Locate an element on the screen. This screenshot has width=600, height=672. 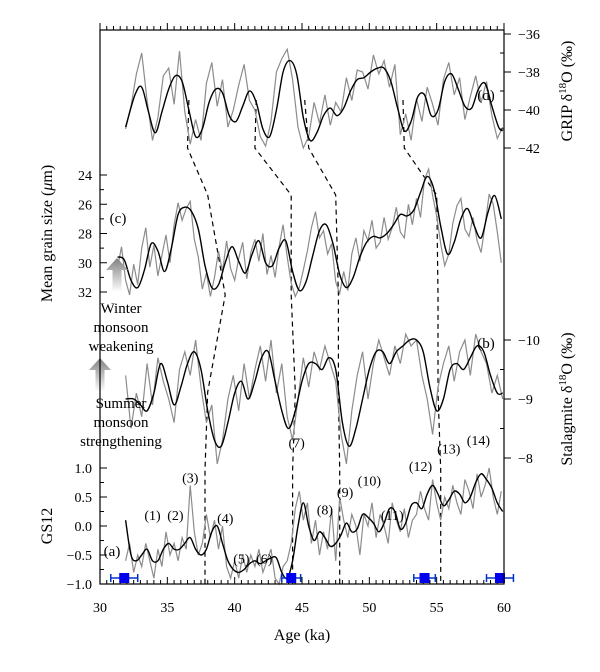
y-tick-label: −9 is located at coordinates (525, 400).